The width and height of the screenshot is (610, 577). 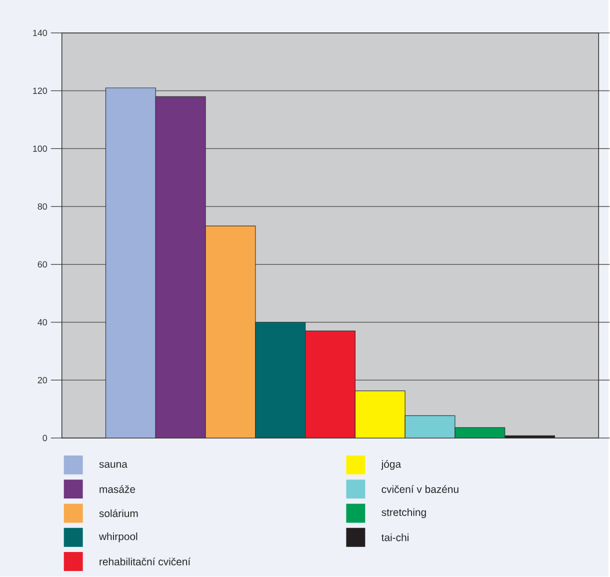 What do you see at coordinates (394, 538) in the screenshot?
I see `legend-label: tai-chi` at bounding box center [394, 538].